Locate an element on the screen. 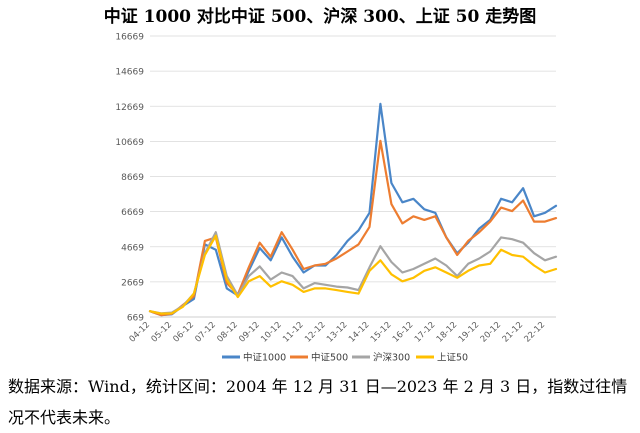  x-tick-label: 05-12 is located at coordinates (162, 332).